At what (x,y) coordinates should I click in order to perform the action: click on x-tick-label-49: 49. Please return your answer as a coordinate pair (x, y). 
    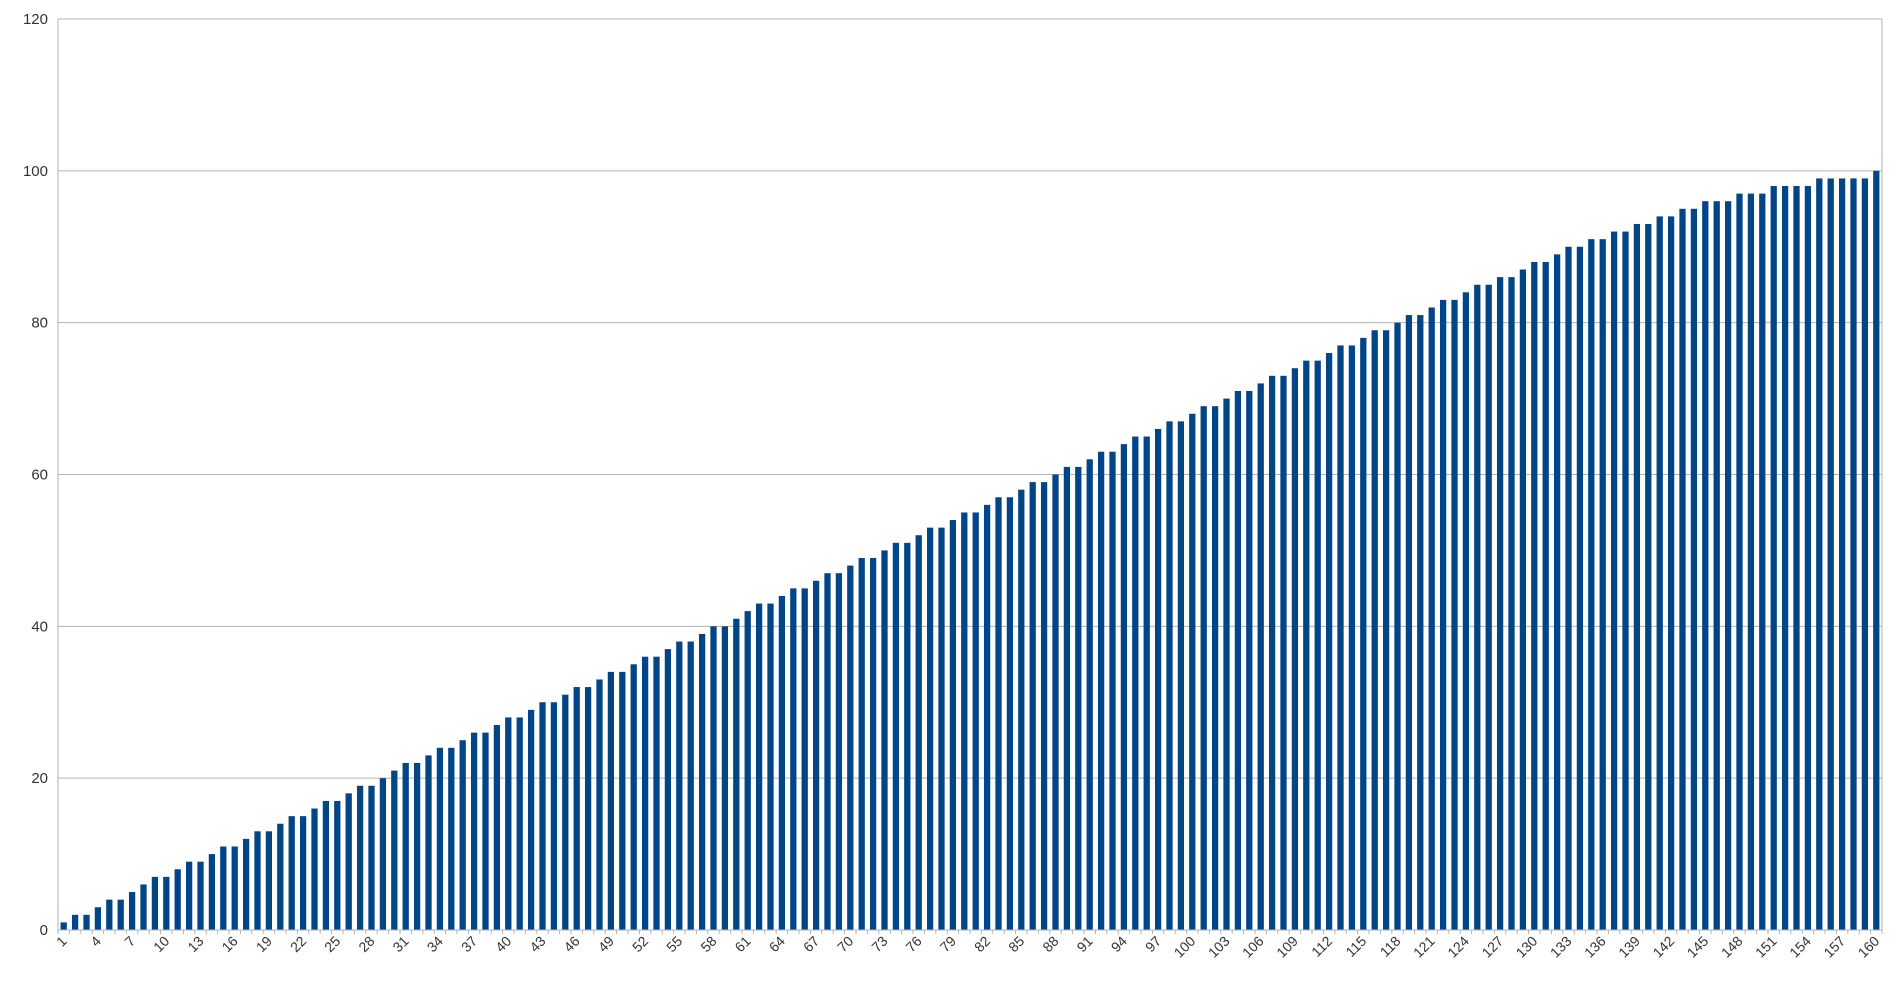
    Looking at the image, I should click on (606, 944).